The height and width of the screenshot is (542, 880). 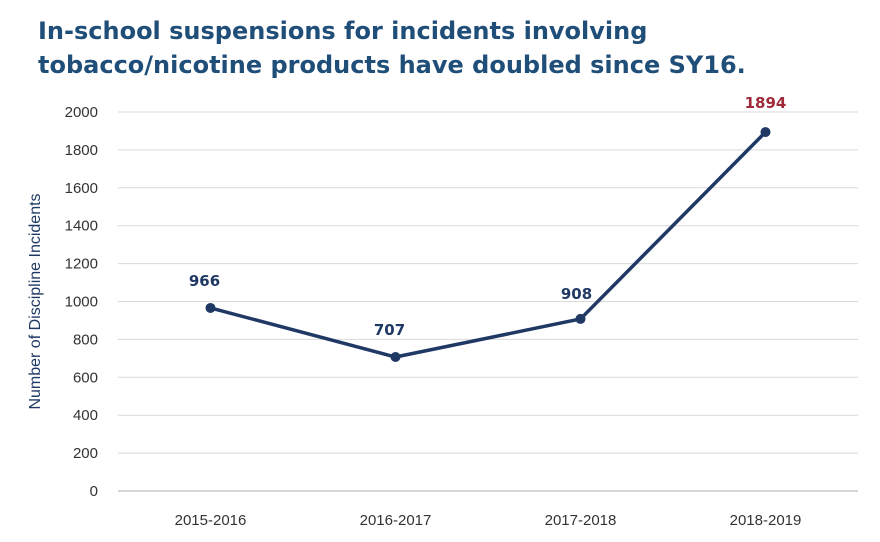 I want to click on y-tick-label: 2000, so click(x=81, y=112).